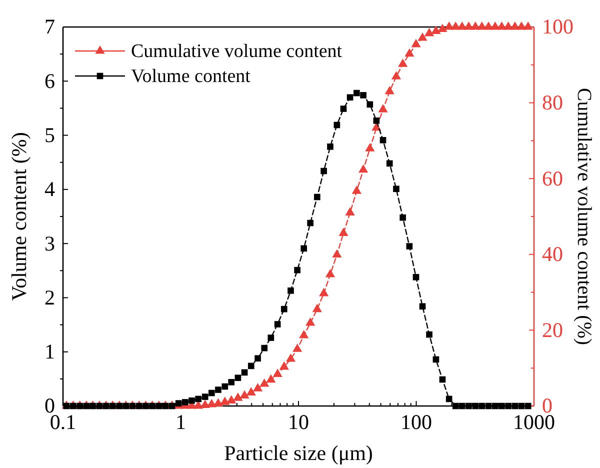  What do you see at coordinates (49, 26) in the screenshot?
I see `y-tick-label: 7` at bounding box center [49, 26].